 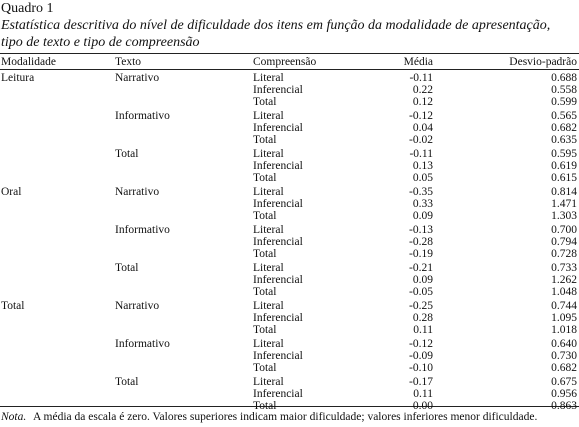 What do you see at coordinates (421, 230) in the screenshot?
I see `media: -0.13` at bounding box center [421, 230].